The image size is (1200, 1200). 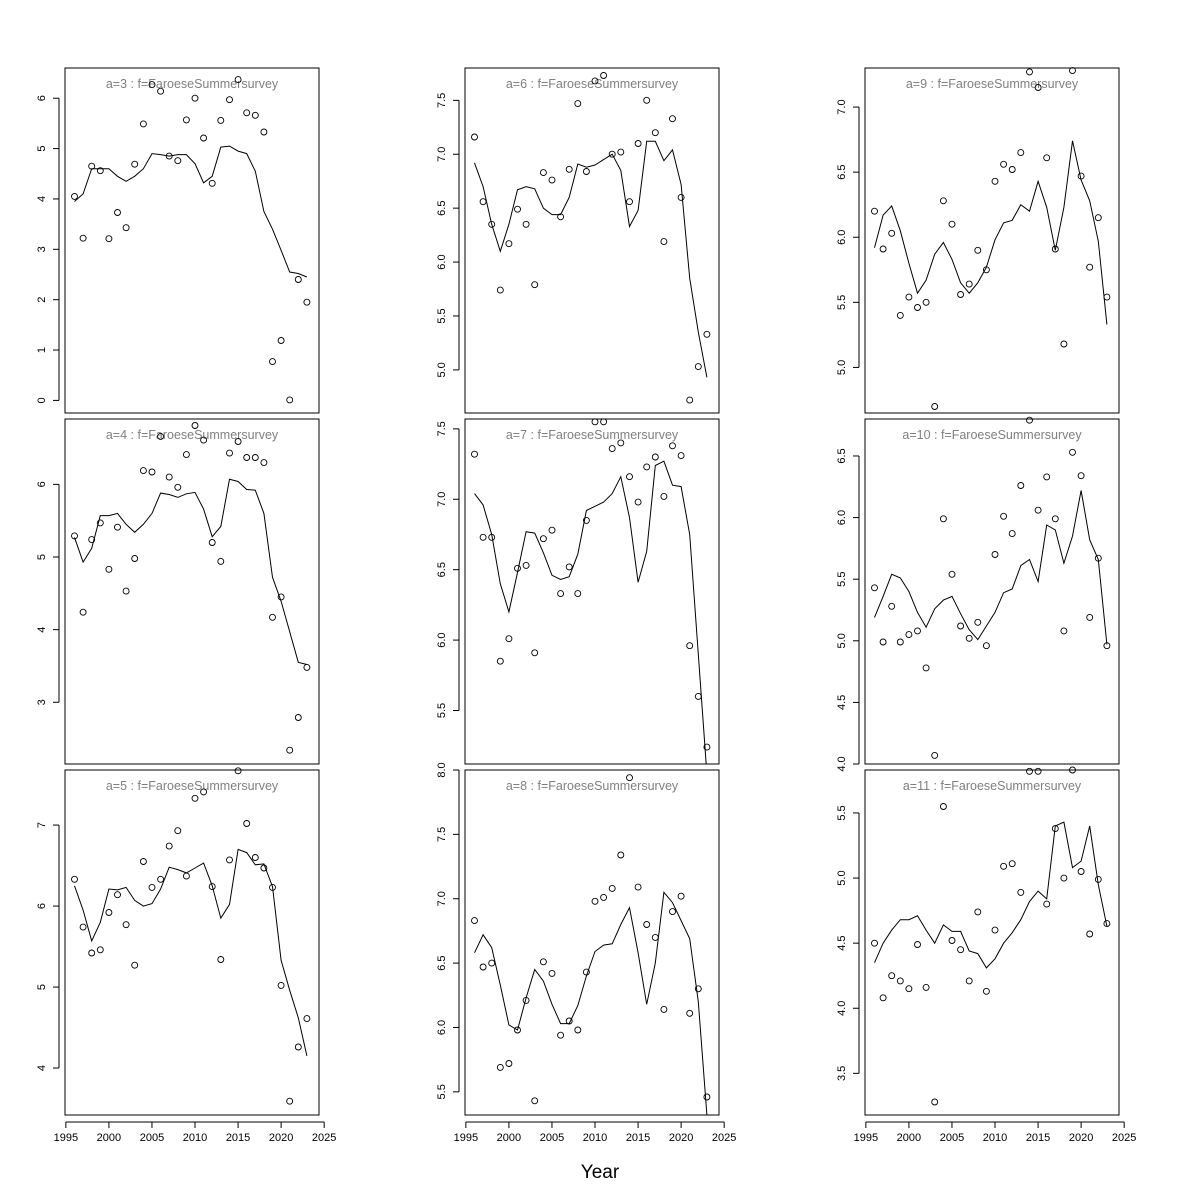 I want to click on y-tick-label: 6.0, so click(x=442, y=261).